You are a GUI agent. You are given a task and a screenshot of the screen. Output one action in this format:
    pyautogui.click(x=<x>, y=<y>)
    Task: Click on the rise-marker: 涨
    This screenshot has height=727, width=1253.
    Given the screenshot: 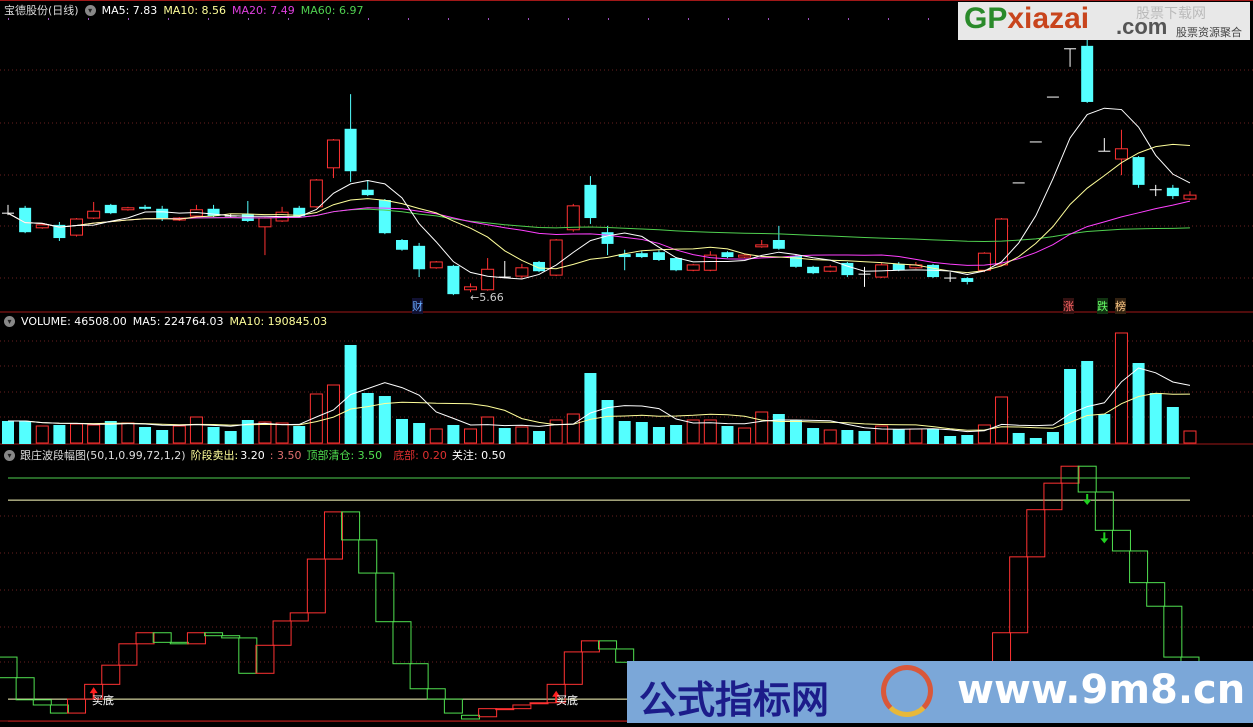 What is the action you would take?
    pyautogui.click(x=1068, y=306)
    